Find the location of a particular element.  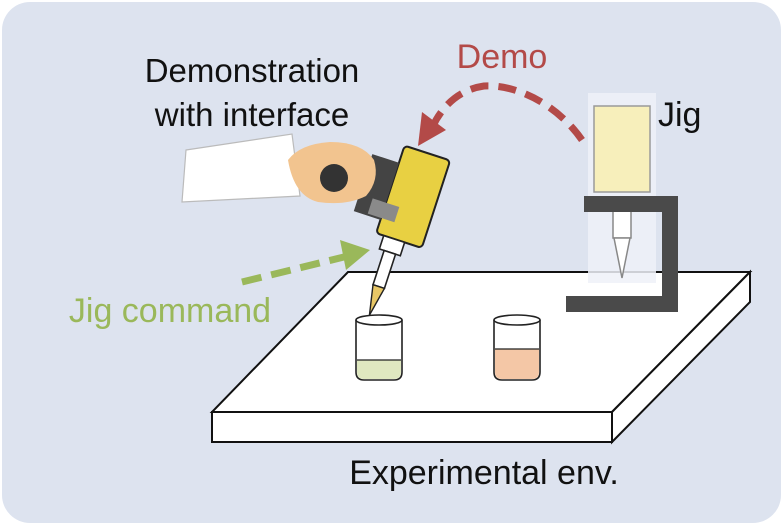

handheld-interface is located at coordinates (402, 230).